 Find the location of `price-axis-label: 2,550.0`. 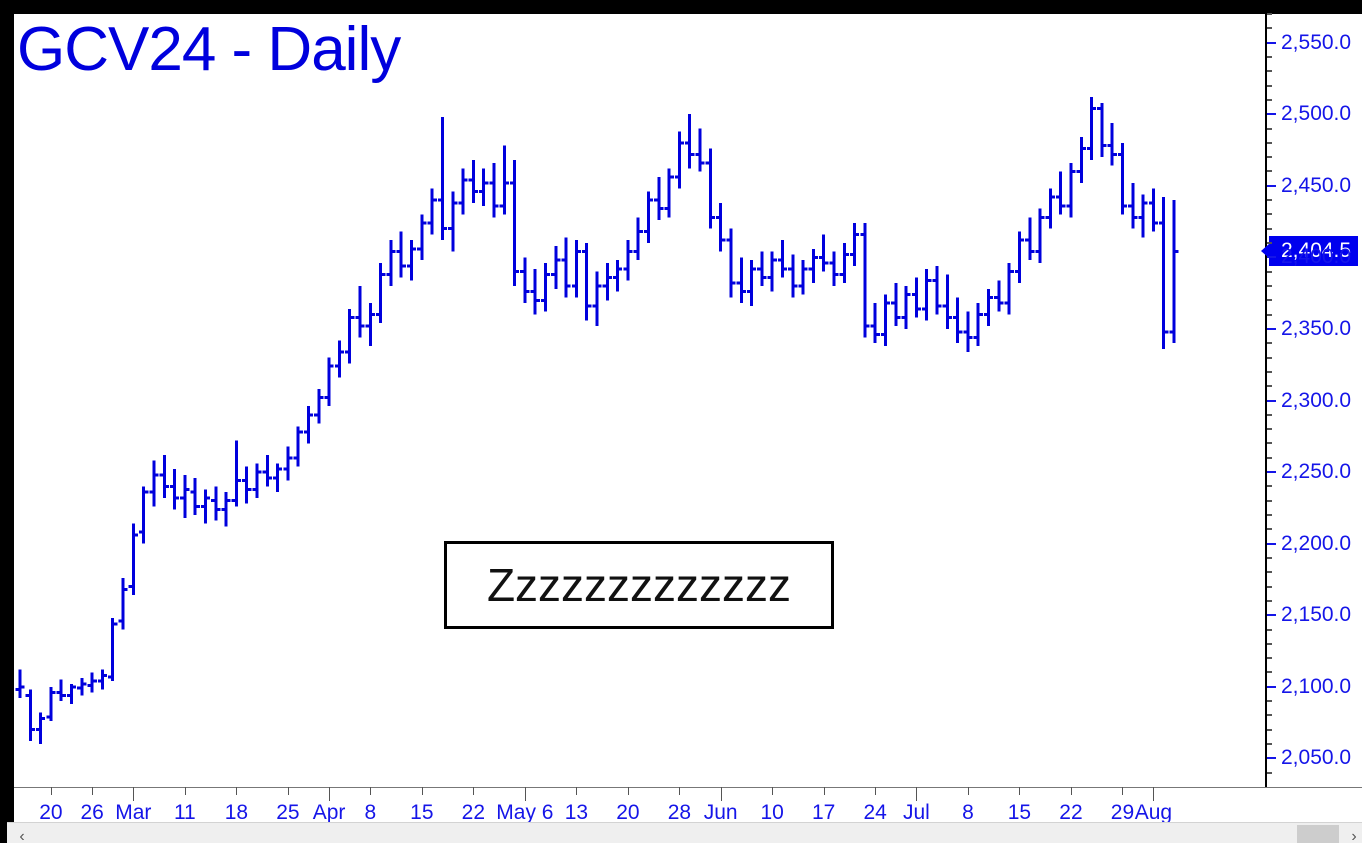

price-axis-label: 2,550.0 is located at coordinates (1316, 42).